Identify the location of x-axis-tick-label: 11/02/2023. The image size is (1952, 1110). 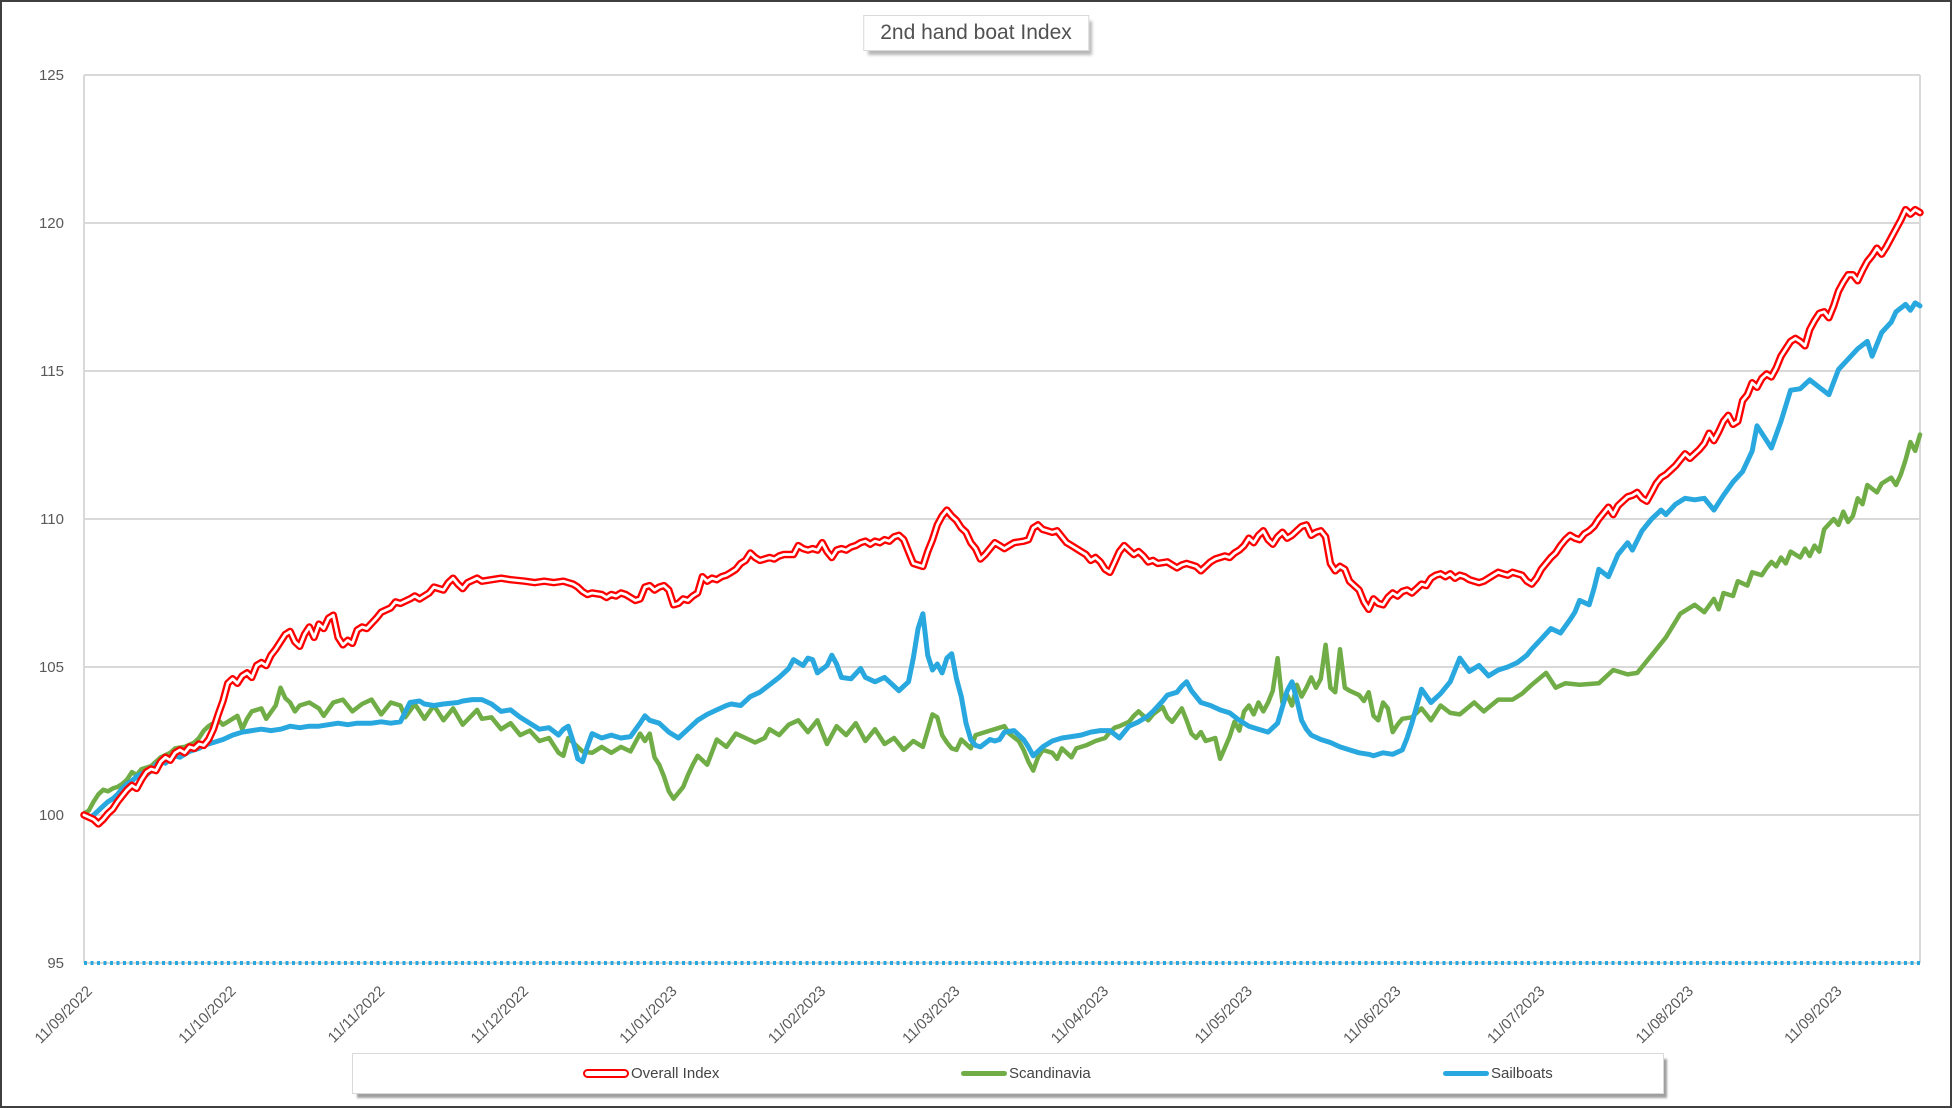
(797, 1015).